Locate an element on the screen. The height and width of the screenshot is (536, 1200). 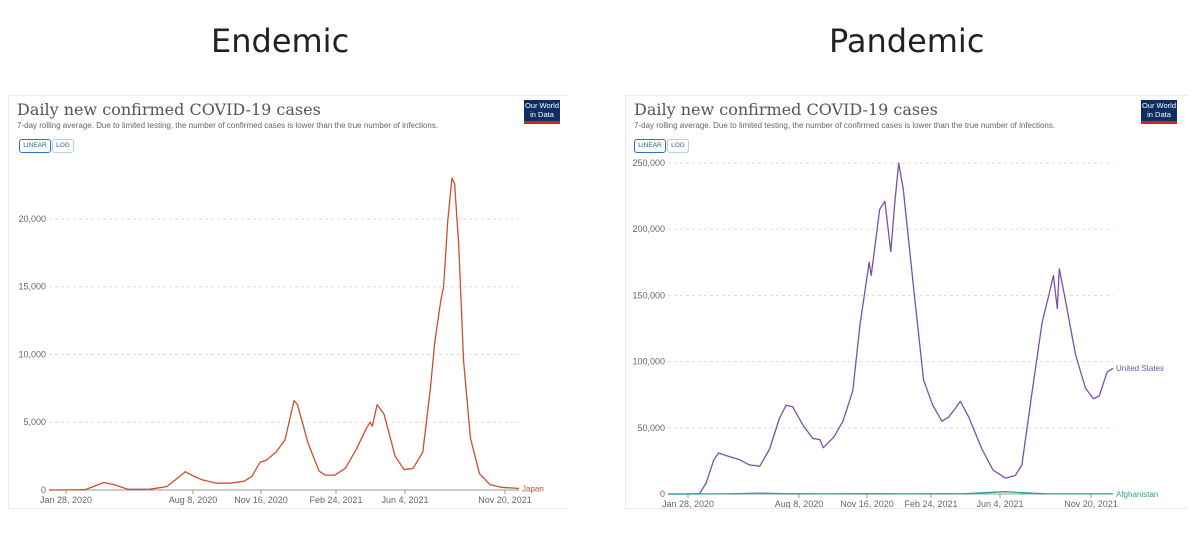
series-label: United States is located at coordinates (1140, 368).